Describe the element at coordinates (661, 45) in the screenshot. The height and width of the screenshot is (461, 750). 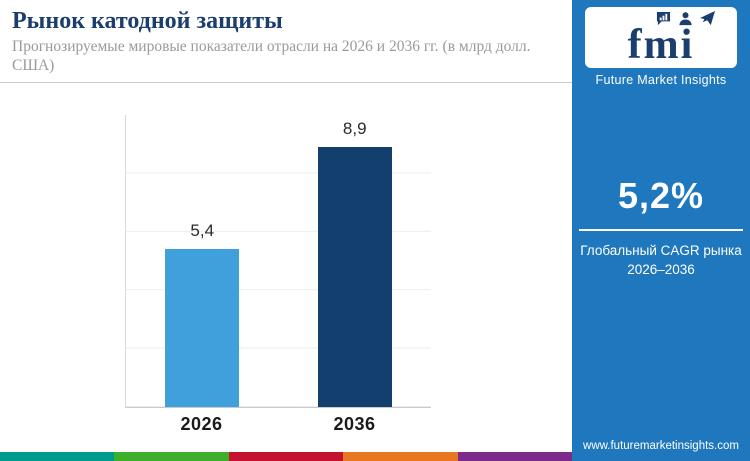
I see `fmi-logo-text: fmi` at that location.